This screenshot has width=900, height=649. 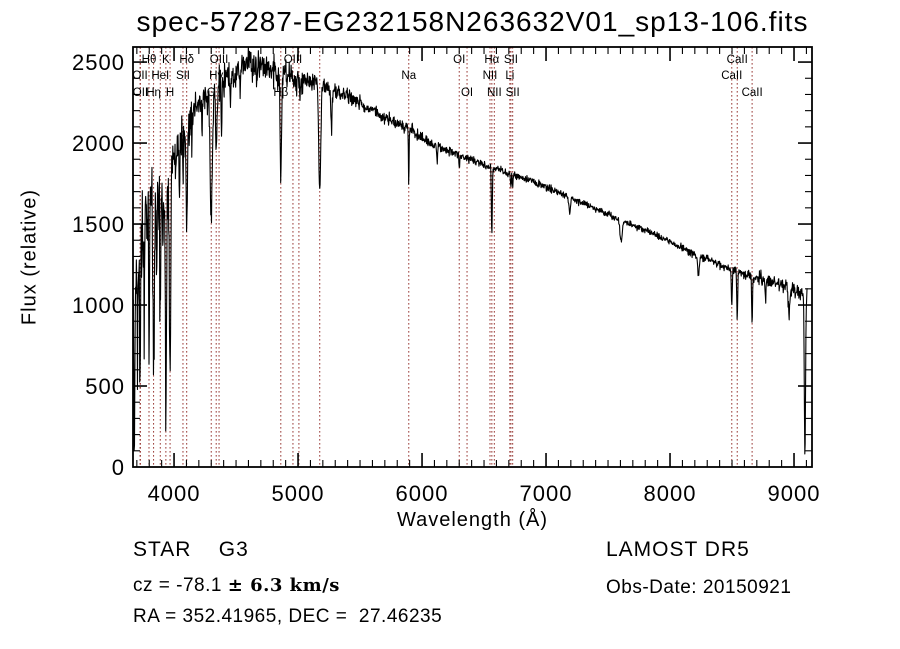 What do you see at coordinates (105, 386) in the screenshot?
I see `y-tick-label: 500` at bounding box center [105, 386].